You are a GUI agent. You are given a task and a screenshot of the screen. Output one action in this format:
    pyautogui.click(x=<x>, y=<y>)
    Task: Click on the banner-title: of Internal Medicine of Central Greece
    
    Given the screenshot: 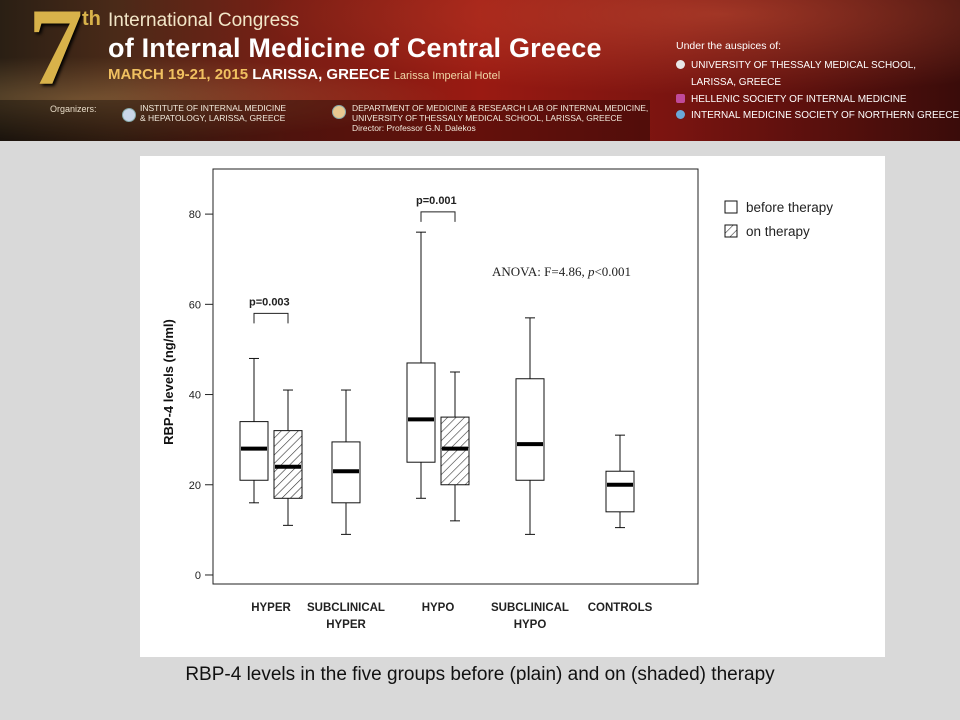 What is the action you would take?
    pyautogui.click(x=355, y=48)
    